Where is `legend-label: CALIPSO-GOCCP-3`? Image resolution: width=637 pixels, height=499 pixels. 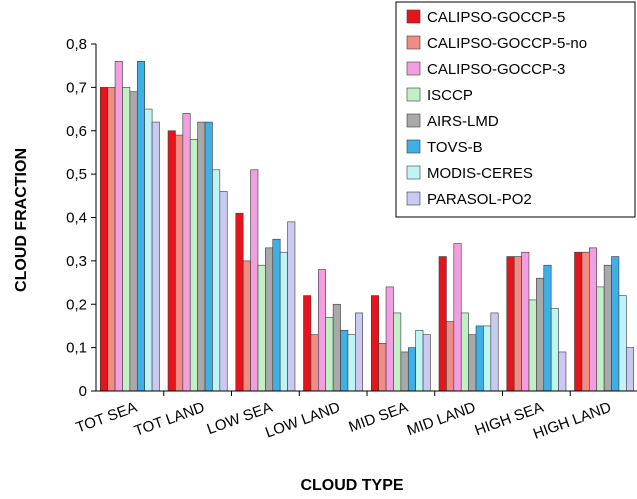
legend-label: CALIPSO-GOCCP-3 is located at coordinates (496, 69).